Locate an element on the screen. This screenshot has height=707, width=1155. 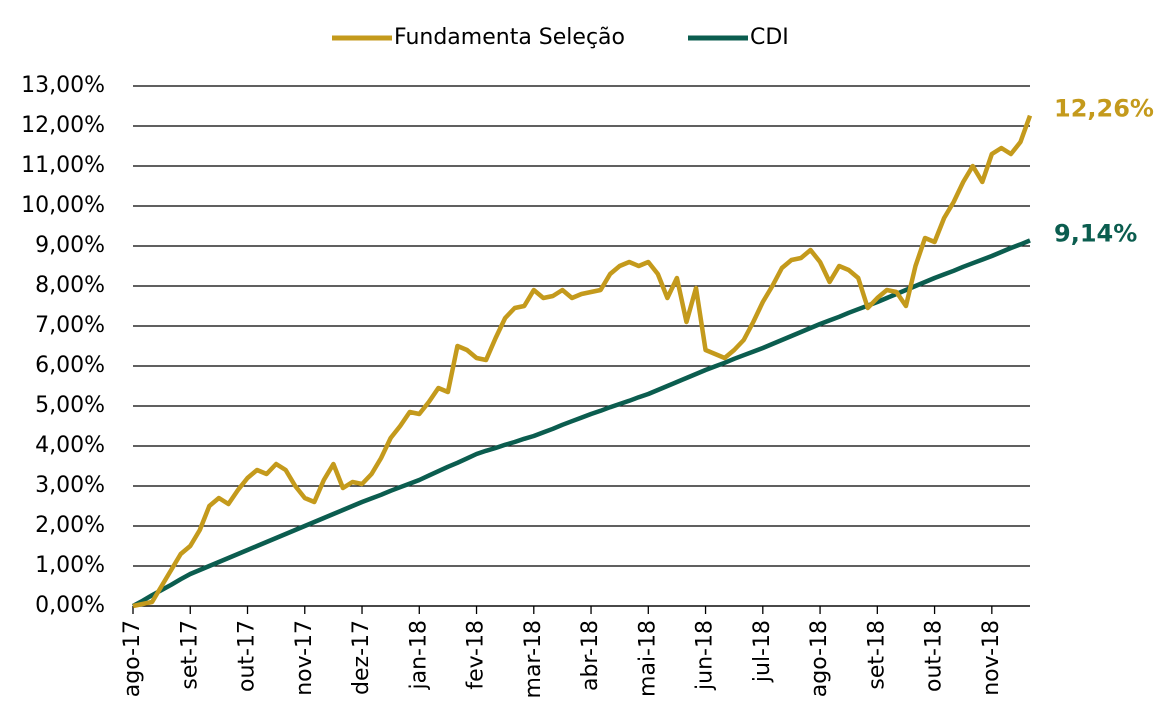
end-label: 9,14% is located at coordinates (1095, 233).